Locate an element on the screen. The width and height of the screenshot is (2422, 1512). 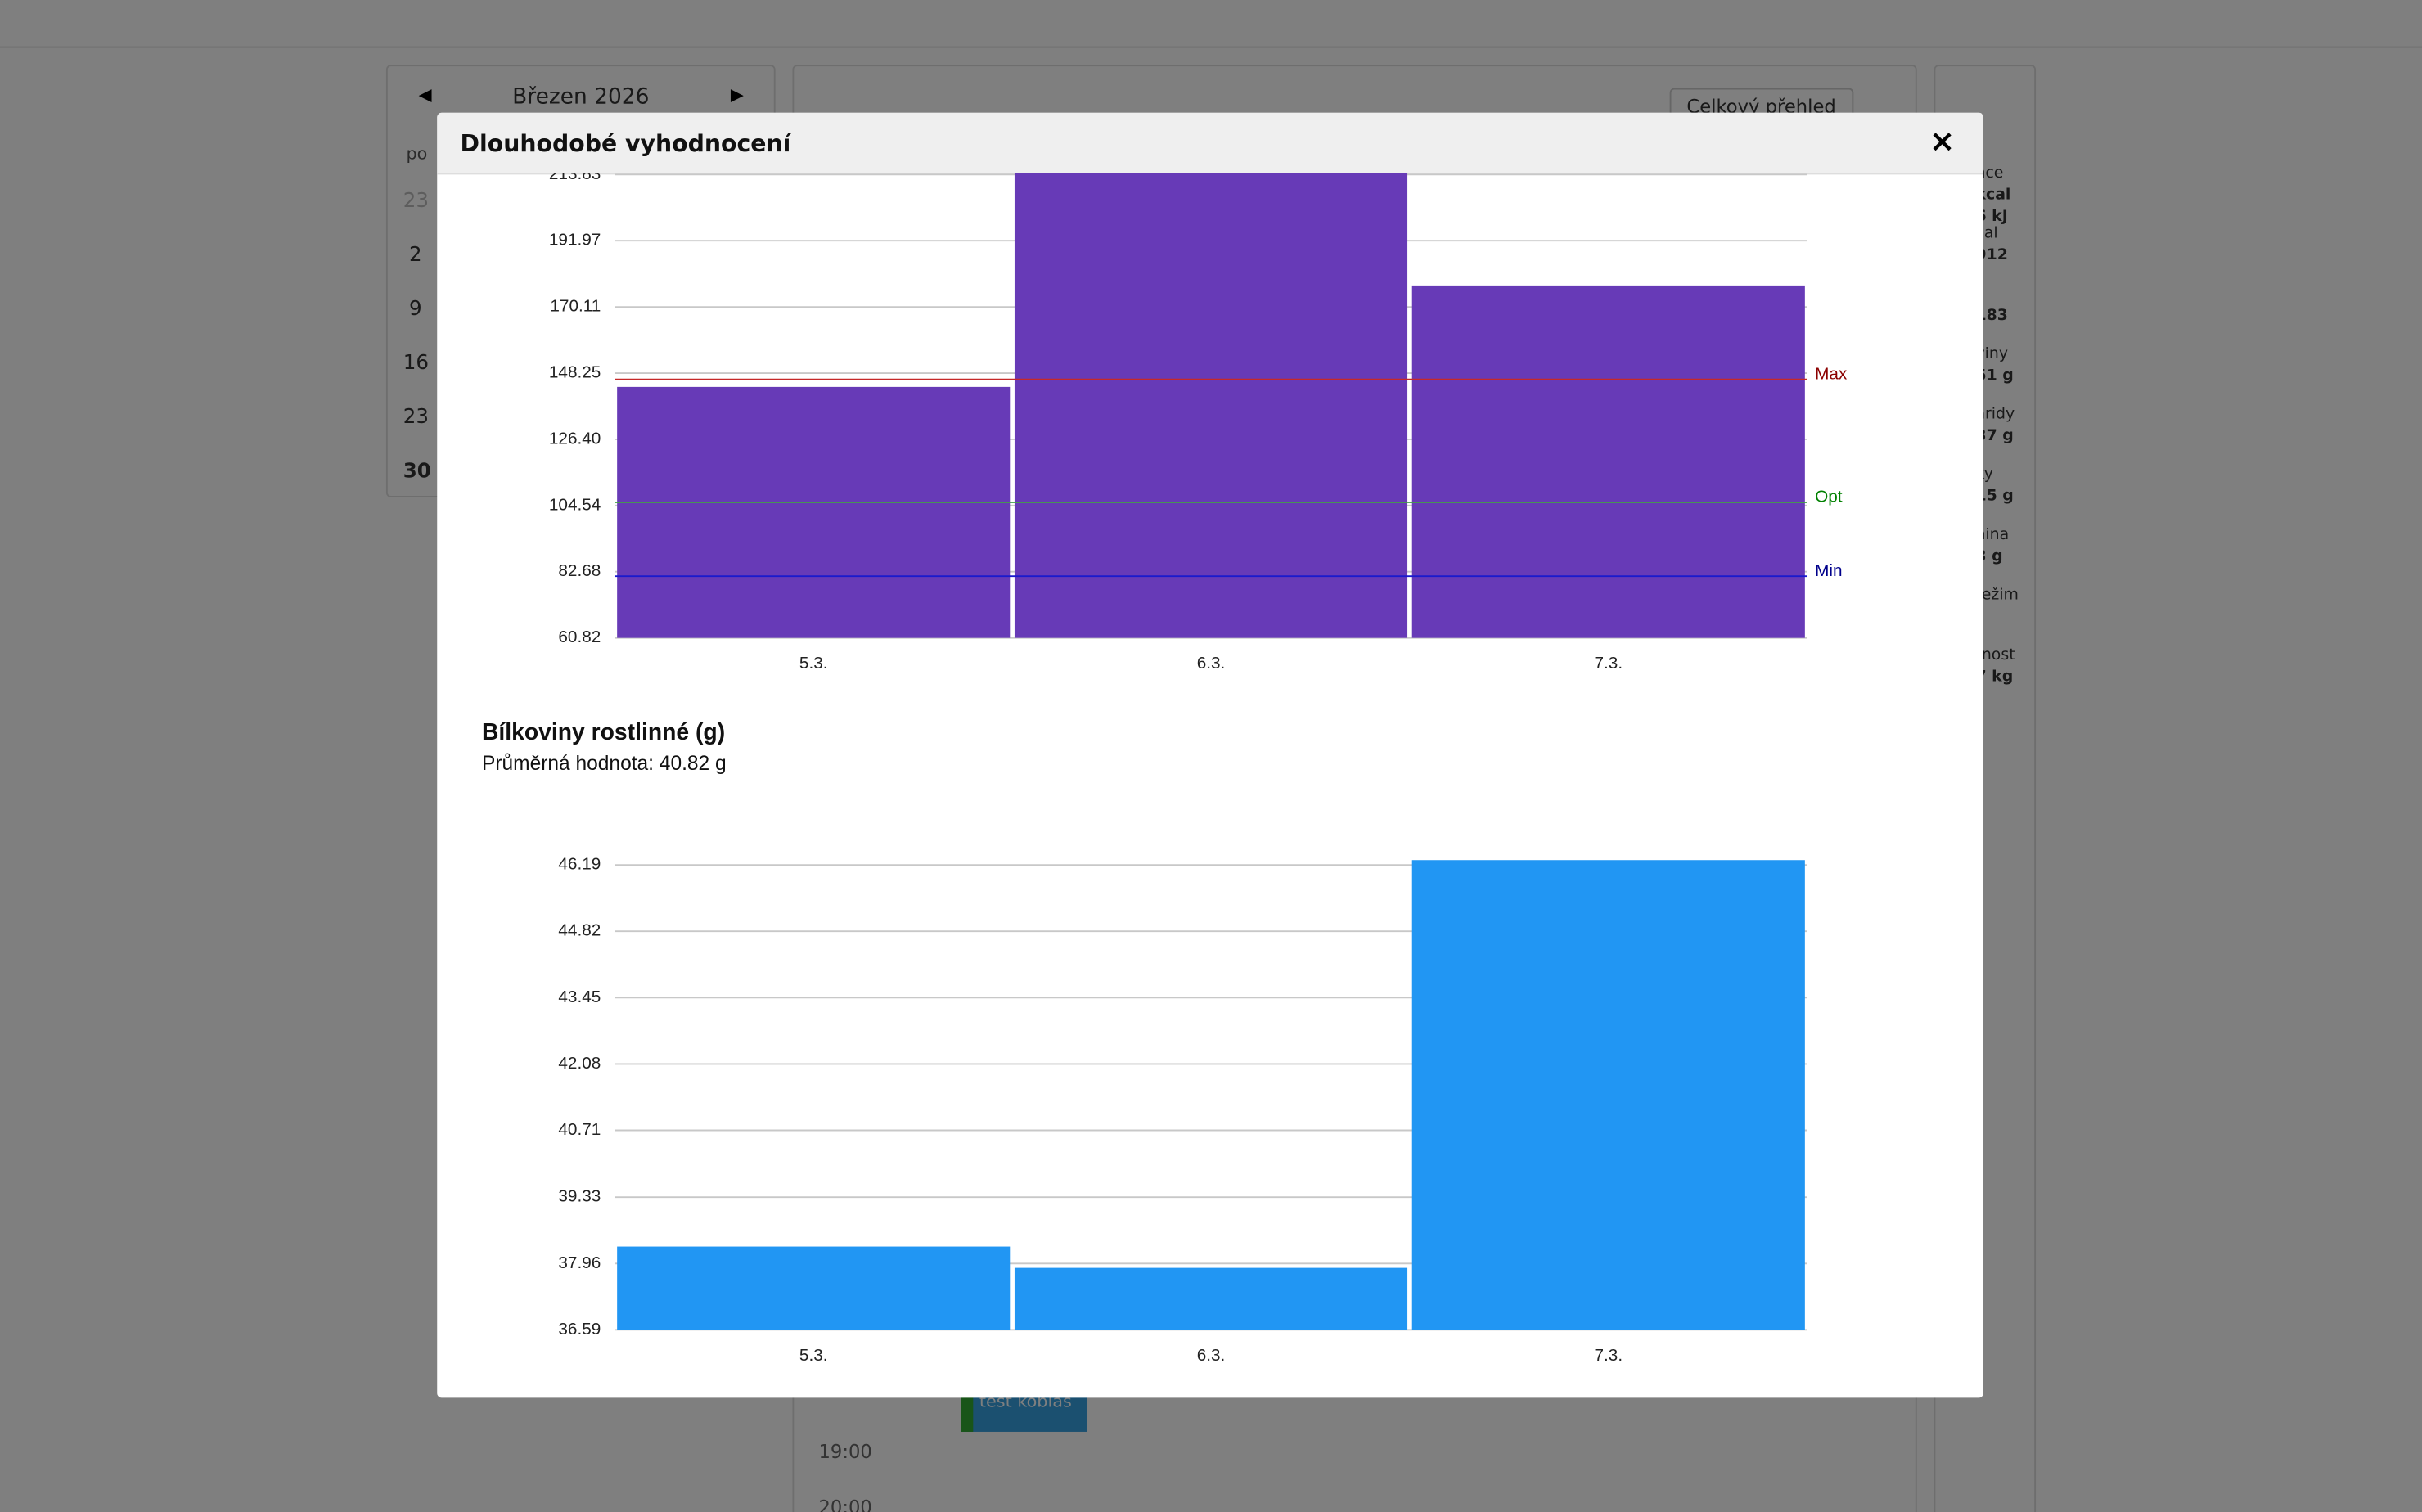
y-tick-label: 191.97 is located at coordinates (575, 241).